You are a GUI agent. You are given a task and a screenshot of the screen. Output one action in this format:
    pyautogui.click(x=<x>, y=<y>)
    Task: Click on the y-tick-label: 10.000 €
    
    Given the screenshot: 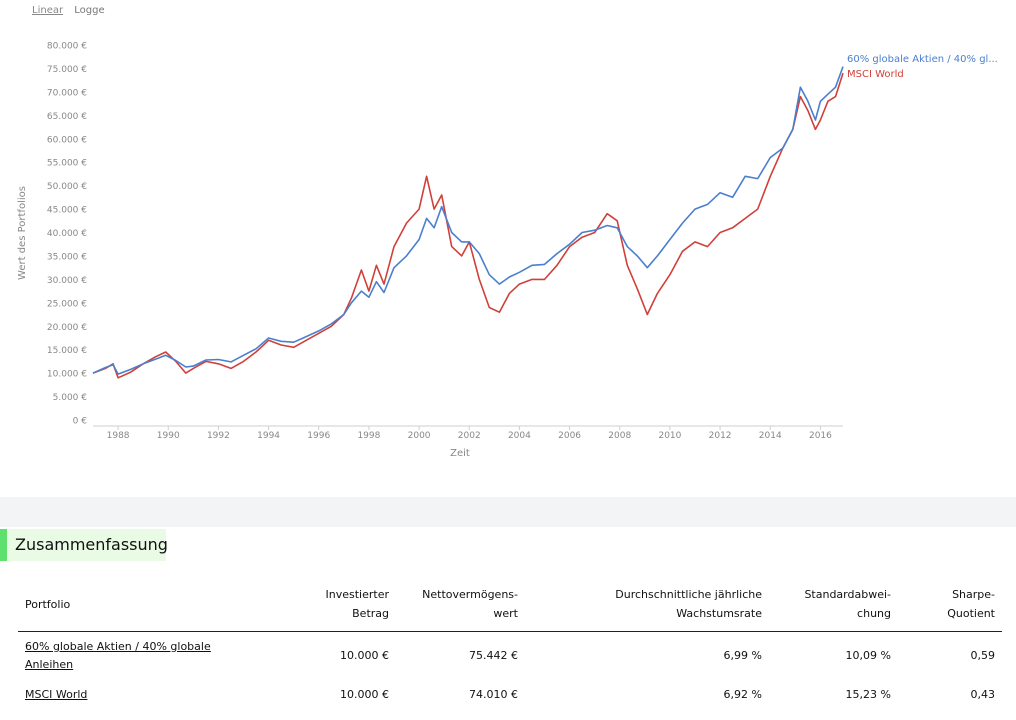 What is the action you would take?
    pyautogui.click(x=67, y=375)
    